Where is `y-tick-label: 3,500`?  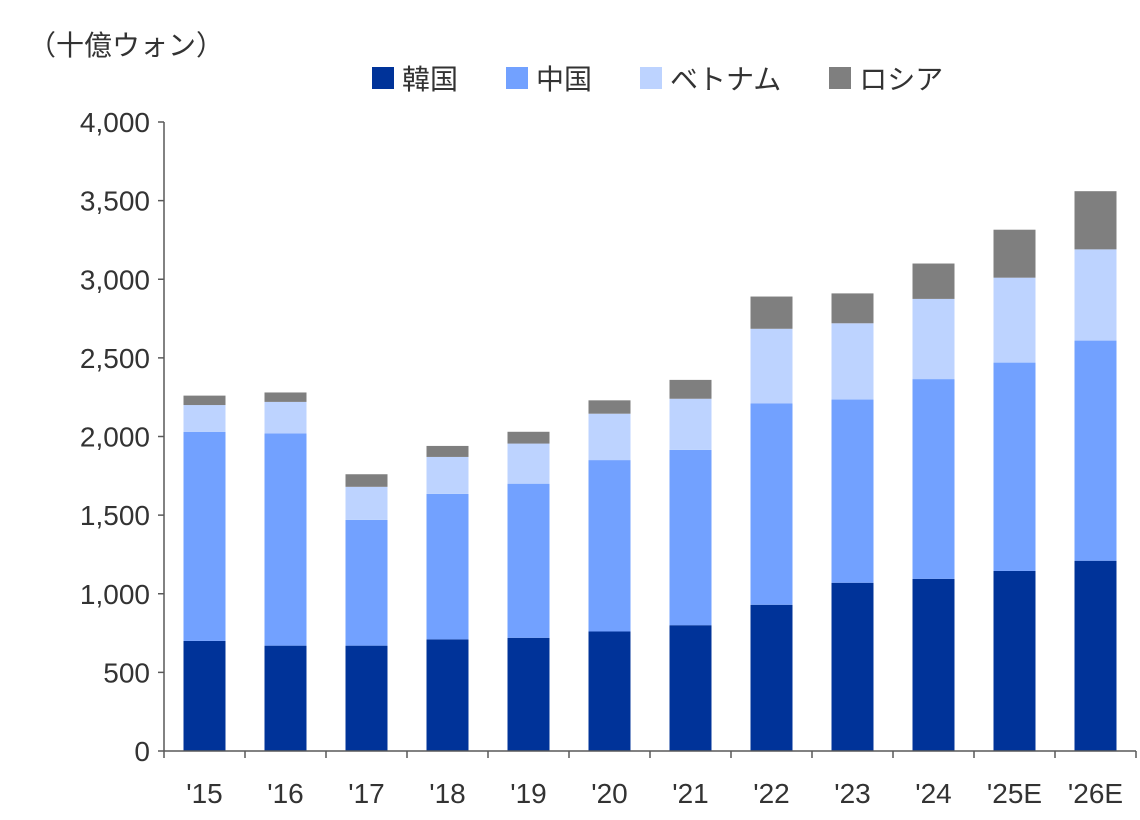 y-tick-label: 3,500 is located at coordinates (115, 201).